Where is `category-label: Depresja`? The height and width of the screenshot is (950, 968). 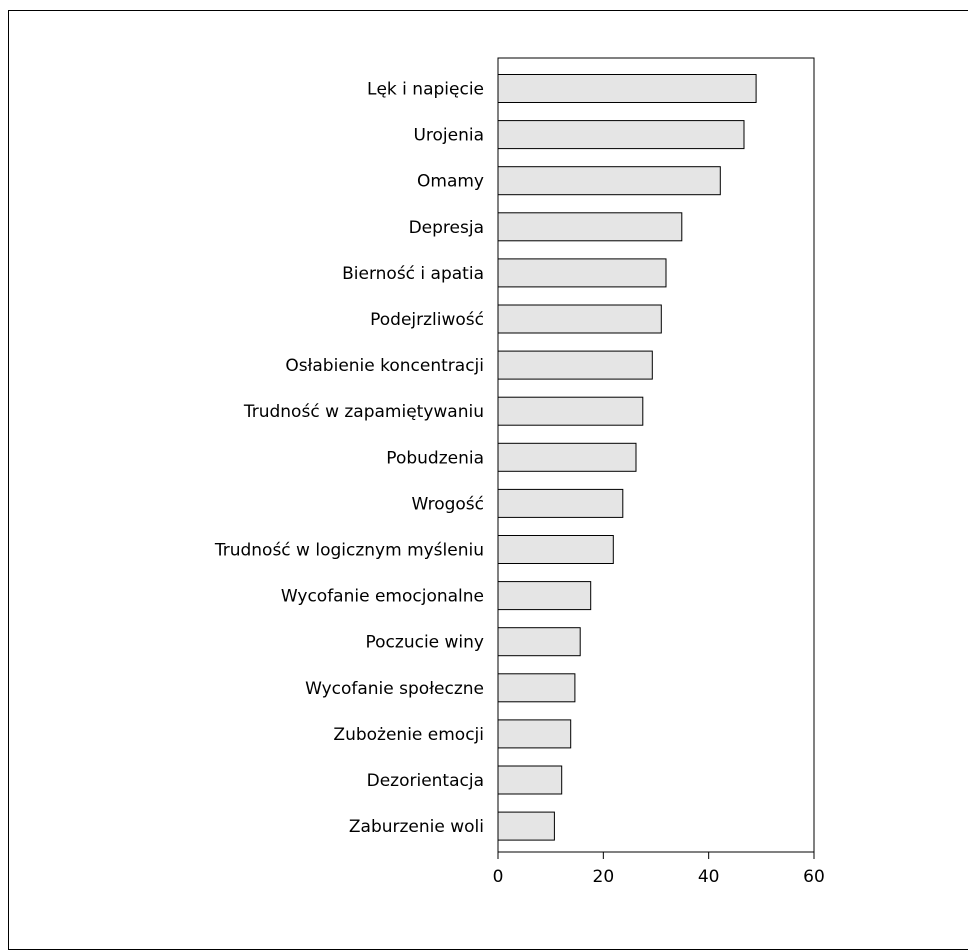
category-label: Depresja is located at coordinates (446, 228).